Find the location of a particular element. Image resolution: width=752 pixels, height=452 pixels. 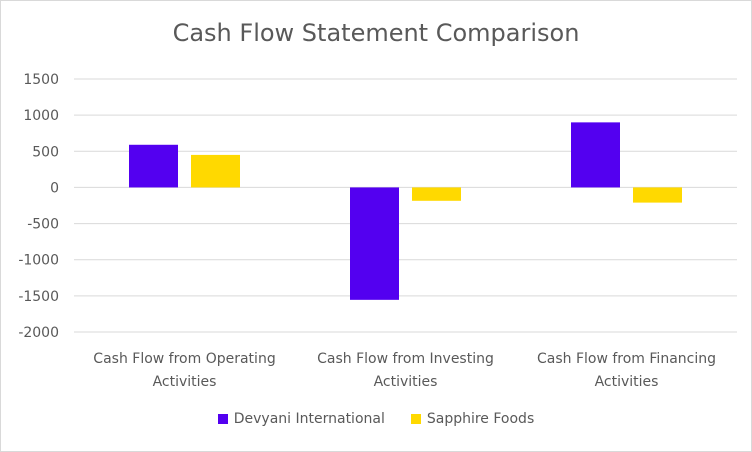

legend-item: Sapphire Foods is located at coordinates (472, 419).